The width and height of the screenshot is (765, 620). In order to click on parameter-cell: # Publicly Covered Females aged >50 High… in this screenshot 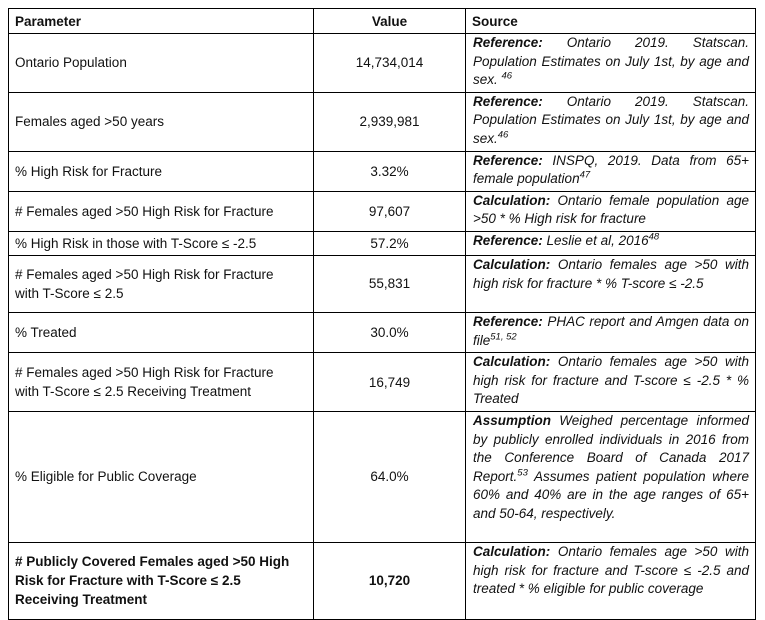, I will do `click(161, 580)`.